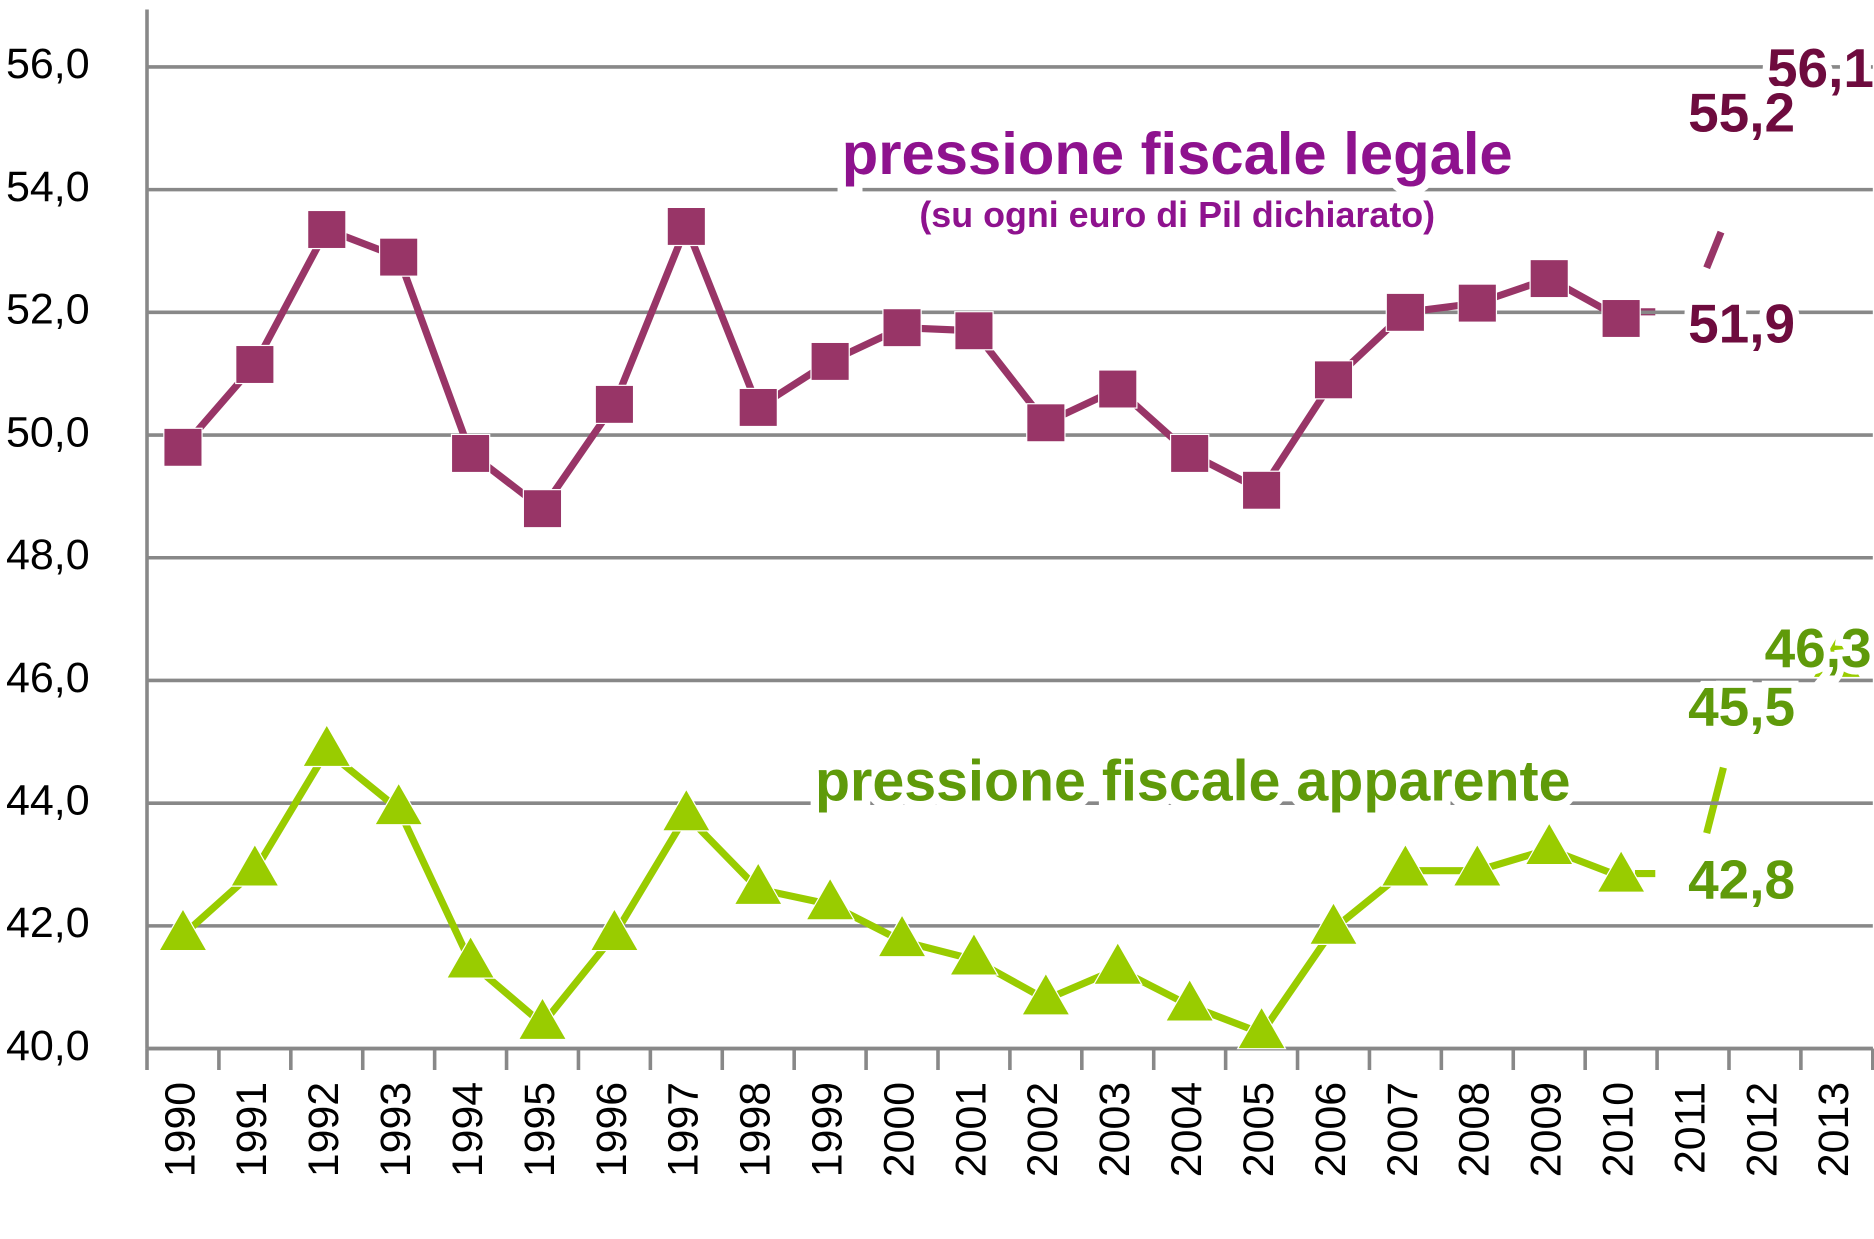 This screenshot has width=1874, height=1239. What do you see at coordinates (971, 1129) in the screenshot?
I see `x-tick-label: 2001` at bounding box center [971, 1129].